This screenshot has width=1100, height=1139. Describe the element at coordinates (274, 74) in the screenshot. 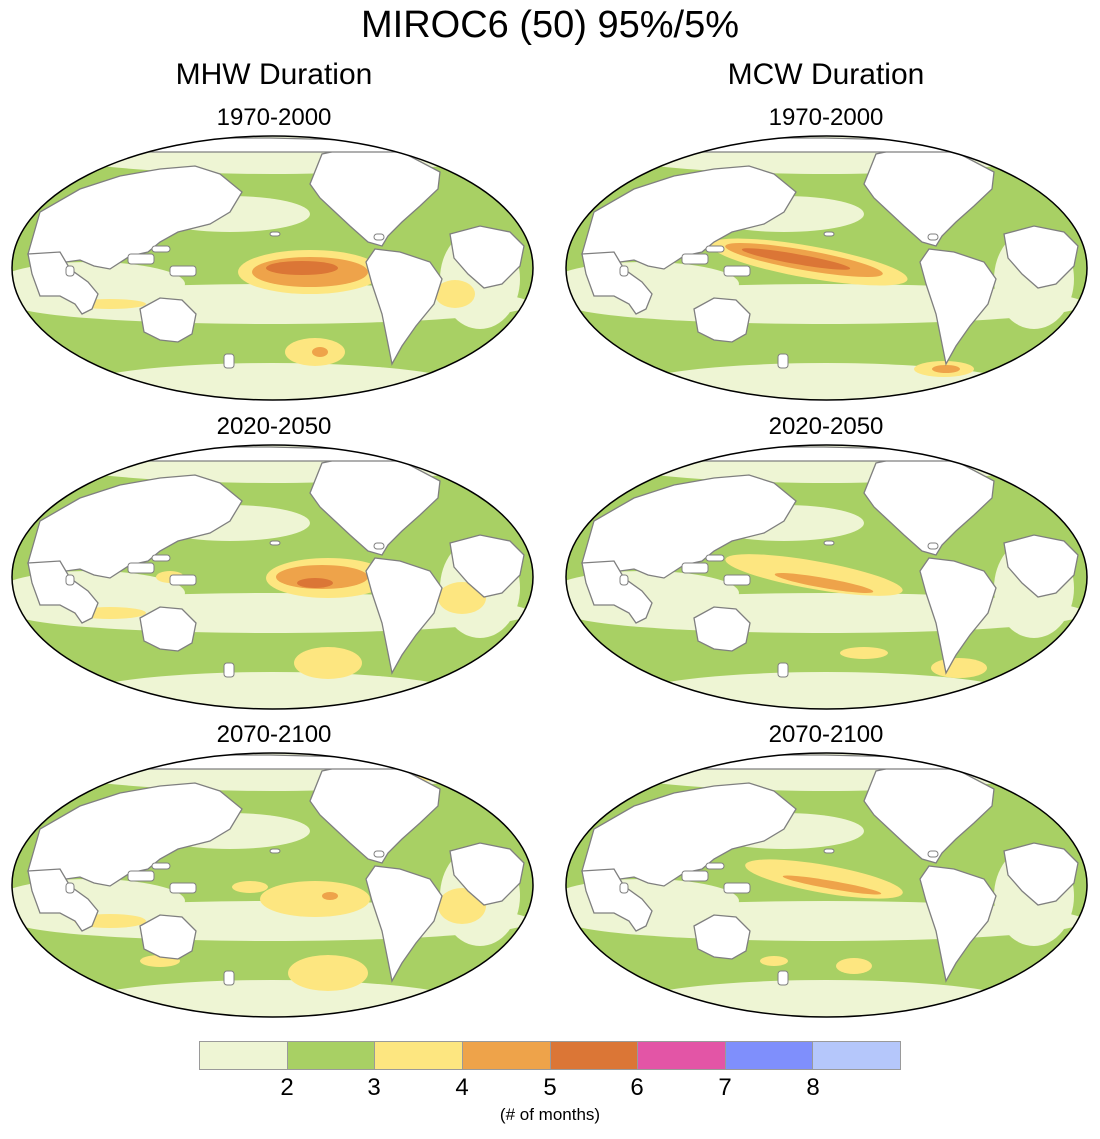

I see `column-title-mhw: MHW Duration` at that location.